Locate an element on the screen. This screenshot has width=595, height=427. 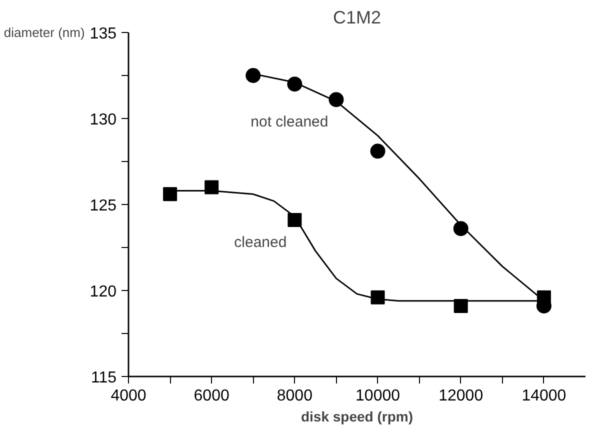
y-tick-label: 125 is located at coordinates (103, 206).